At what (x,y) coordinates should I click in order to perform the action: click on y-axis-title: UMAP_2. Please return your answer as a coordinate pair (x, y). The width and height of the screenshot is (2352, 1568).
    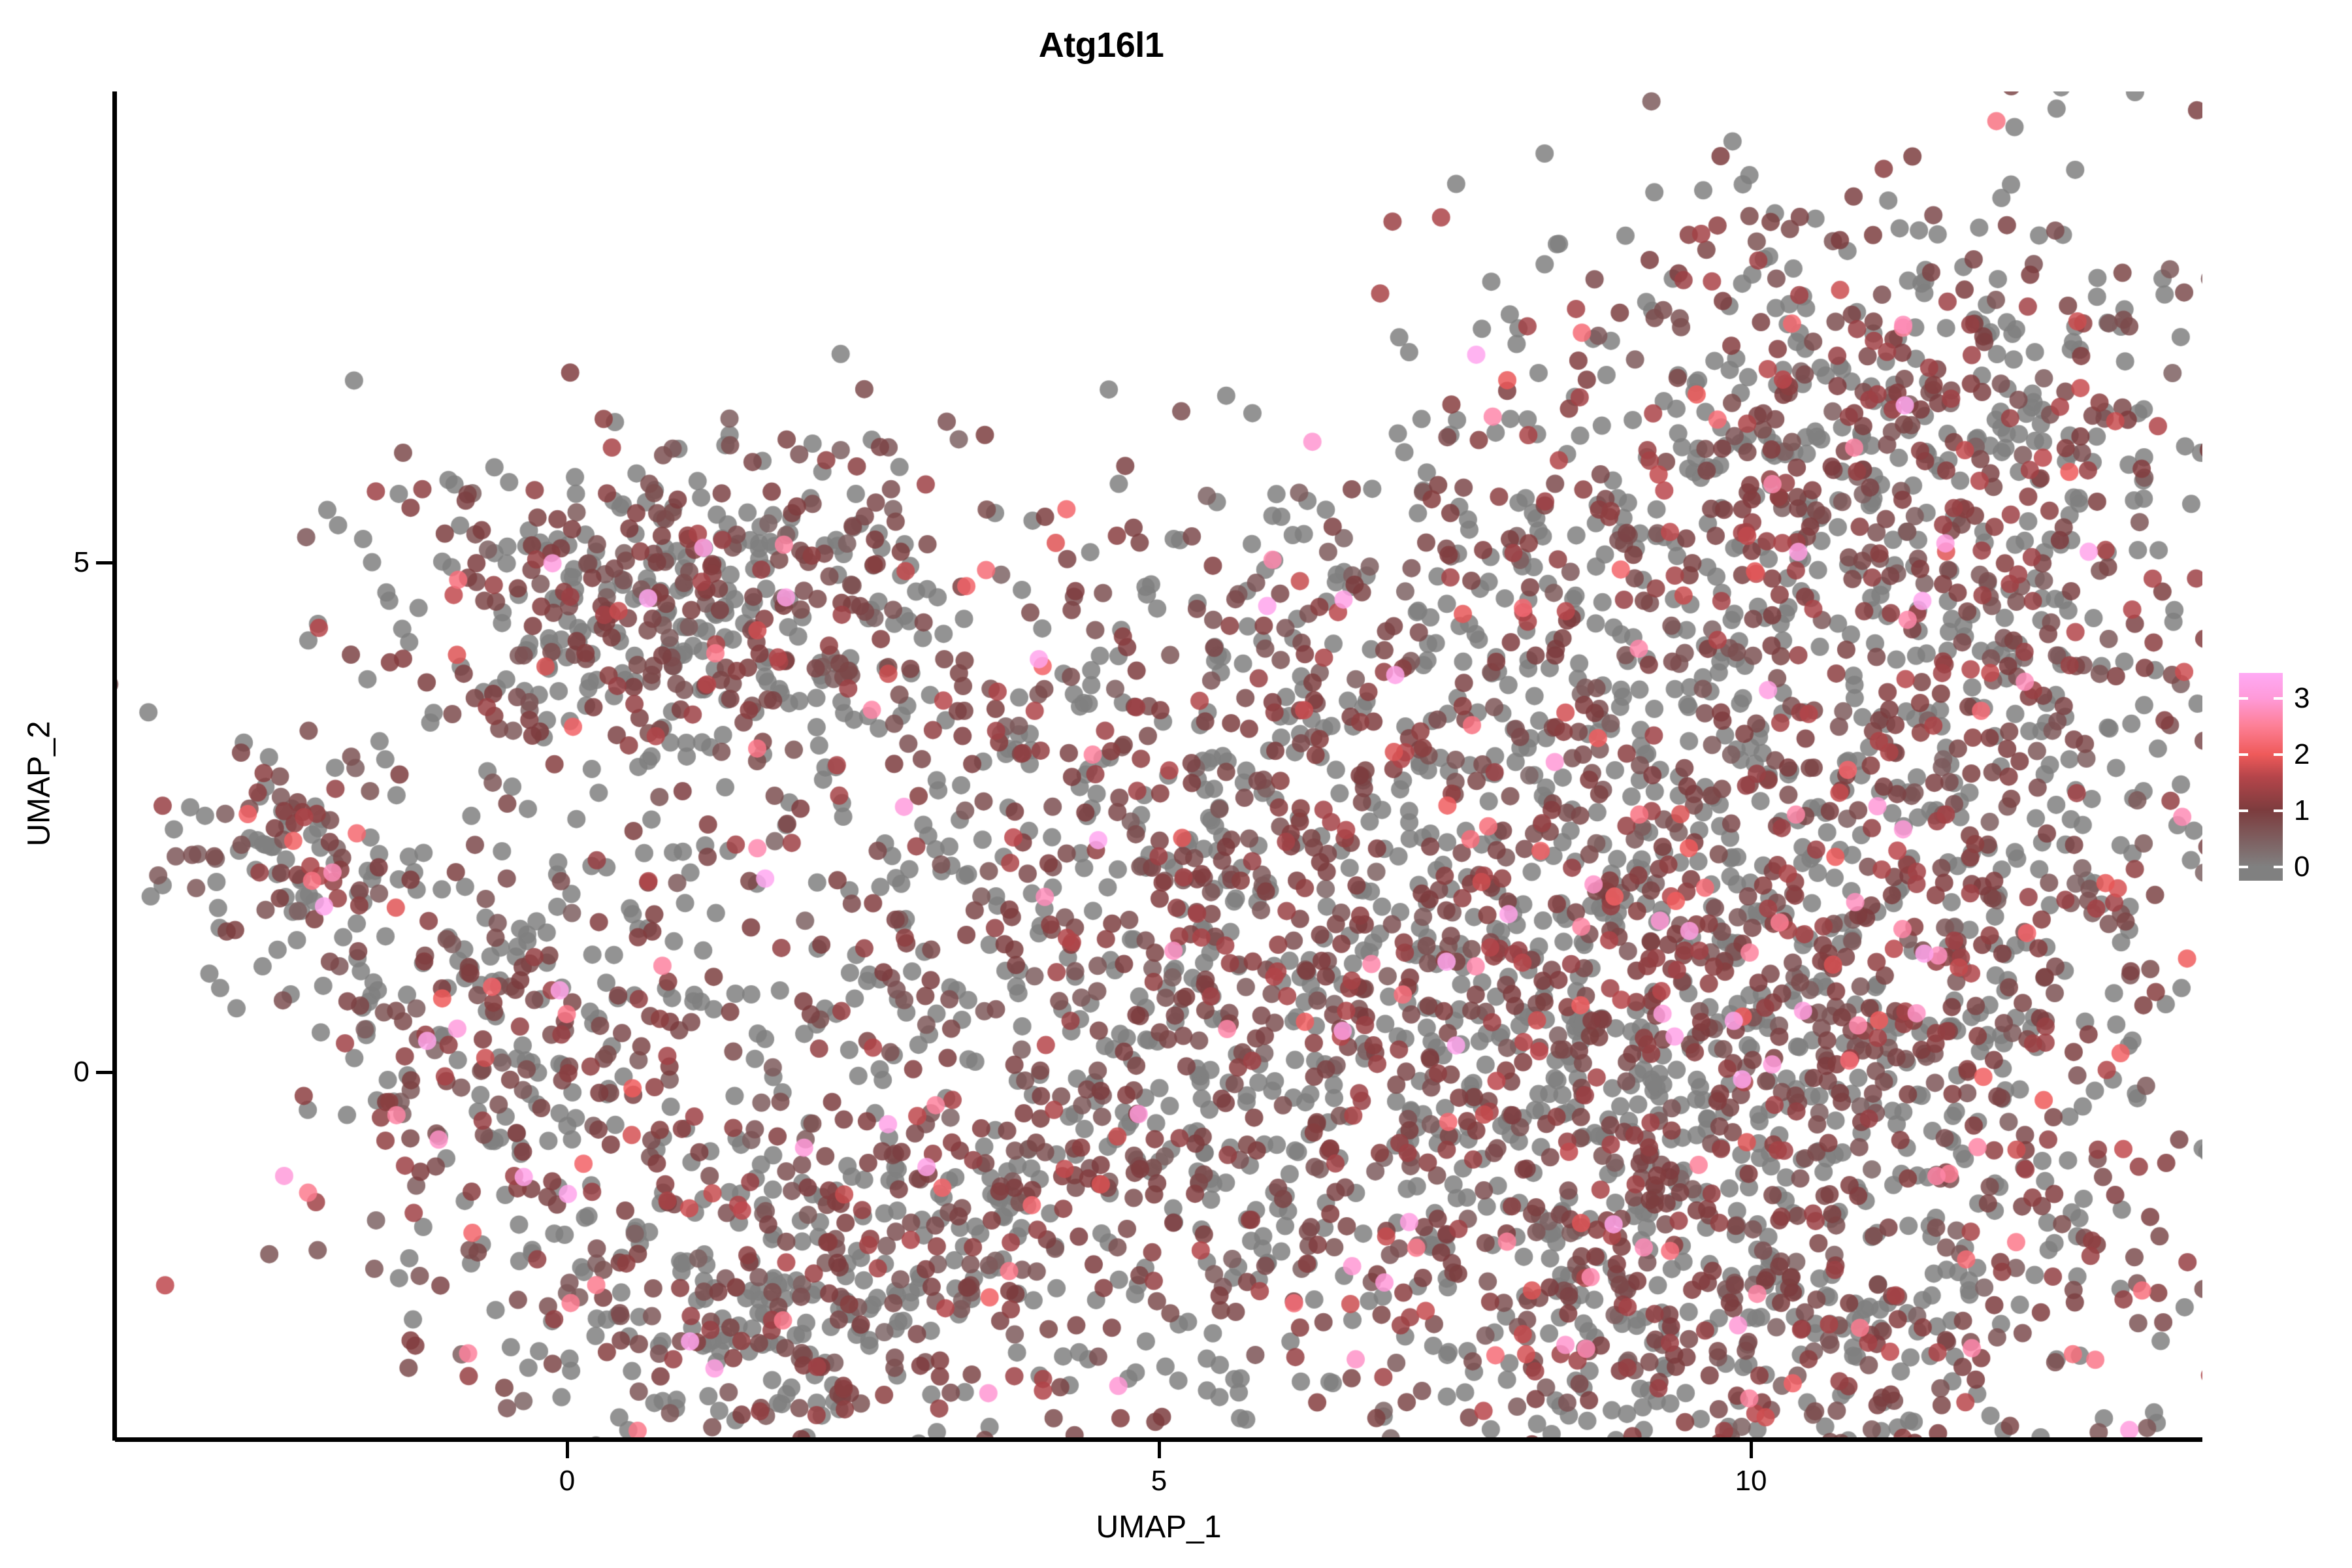
    Looking at the image, I should click on (39, 784).